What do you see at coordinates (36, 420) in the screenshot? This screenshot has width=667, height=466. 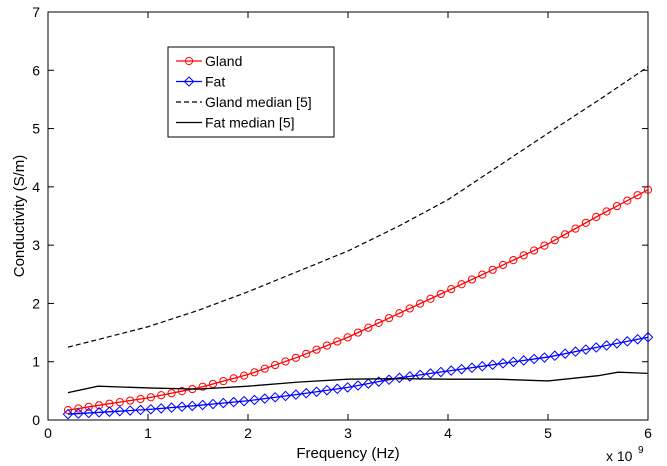 I see `y-tick-label: 0` at bounding box center [36, 420].